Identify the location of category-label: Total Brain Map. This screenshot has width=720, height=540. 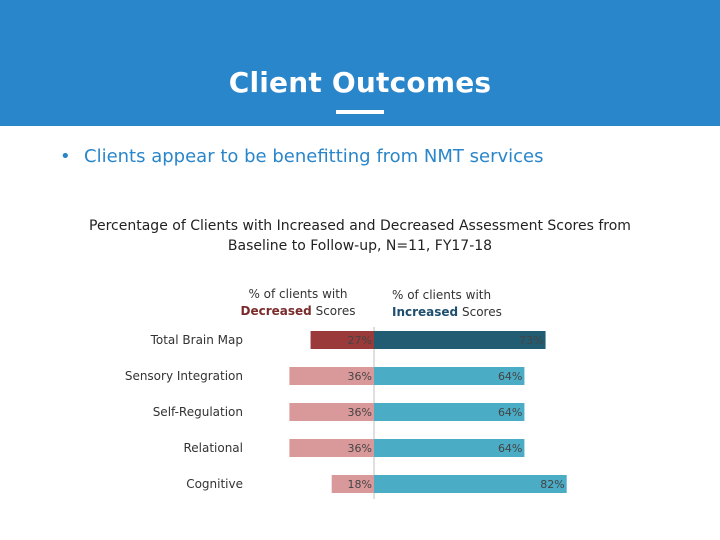
(196, 340).